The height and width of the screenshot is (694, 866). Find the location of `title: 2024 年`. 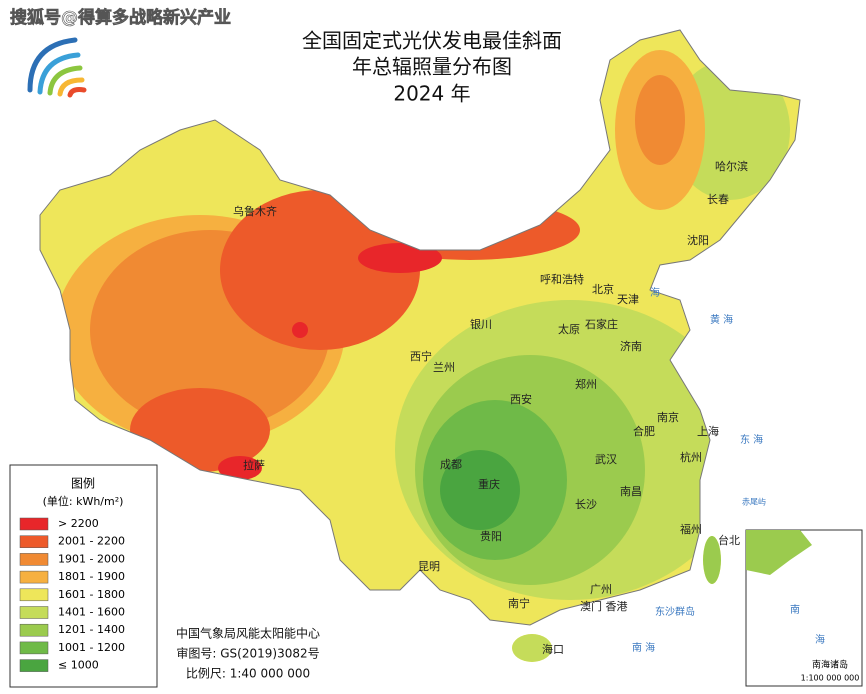

title: 2024 年 is located at coordinates (431, 94).